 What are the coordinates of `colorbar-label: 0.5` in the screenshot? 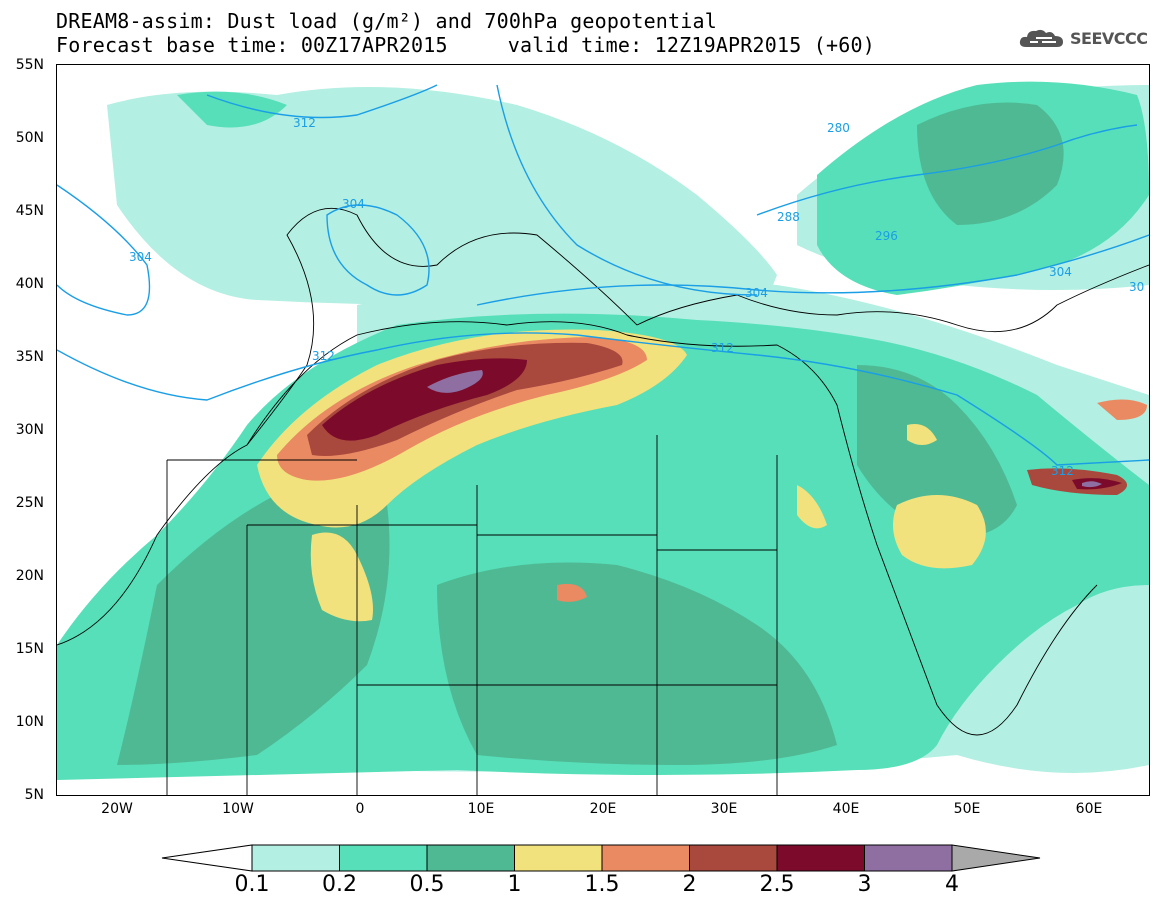 It's located at (427, 884).